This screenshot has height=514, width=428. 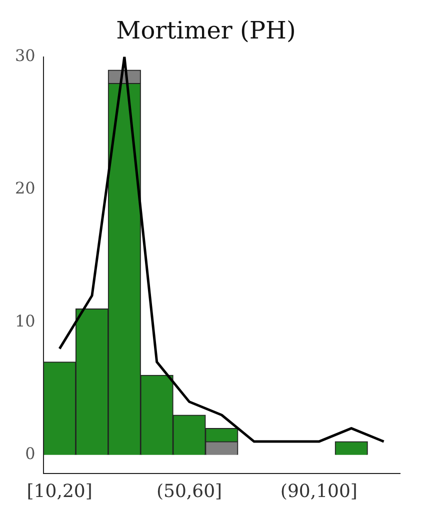 I want to click on x-tick-label: (50,60], so click(x=189, y=491).